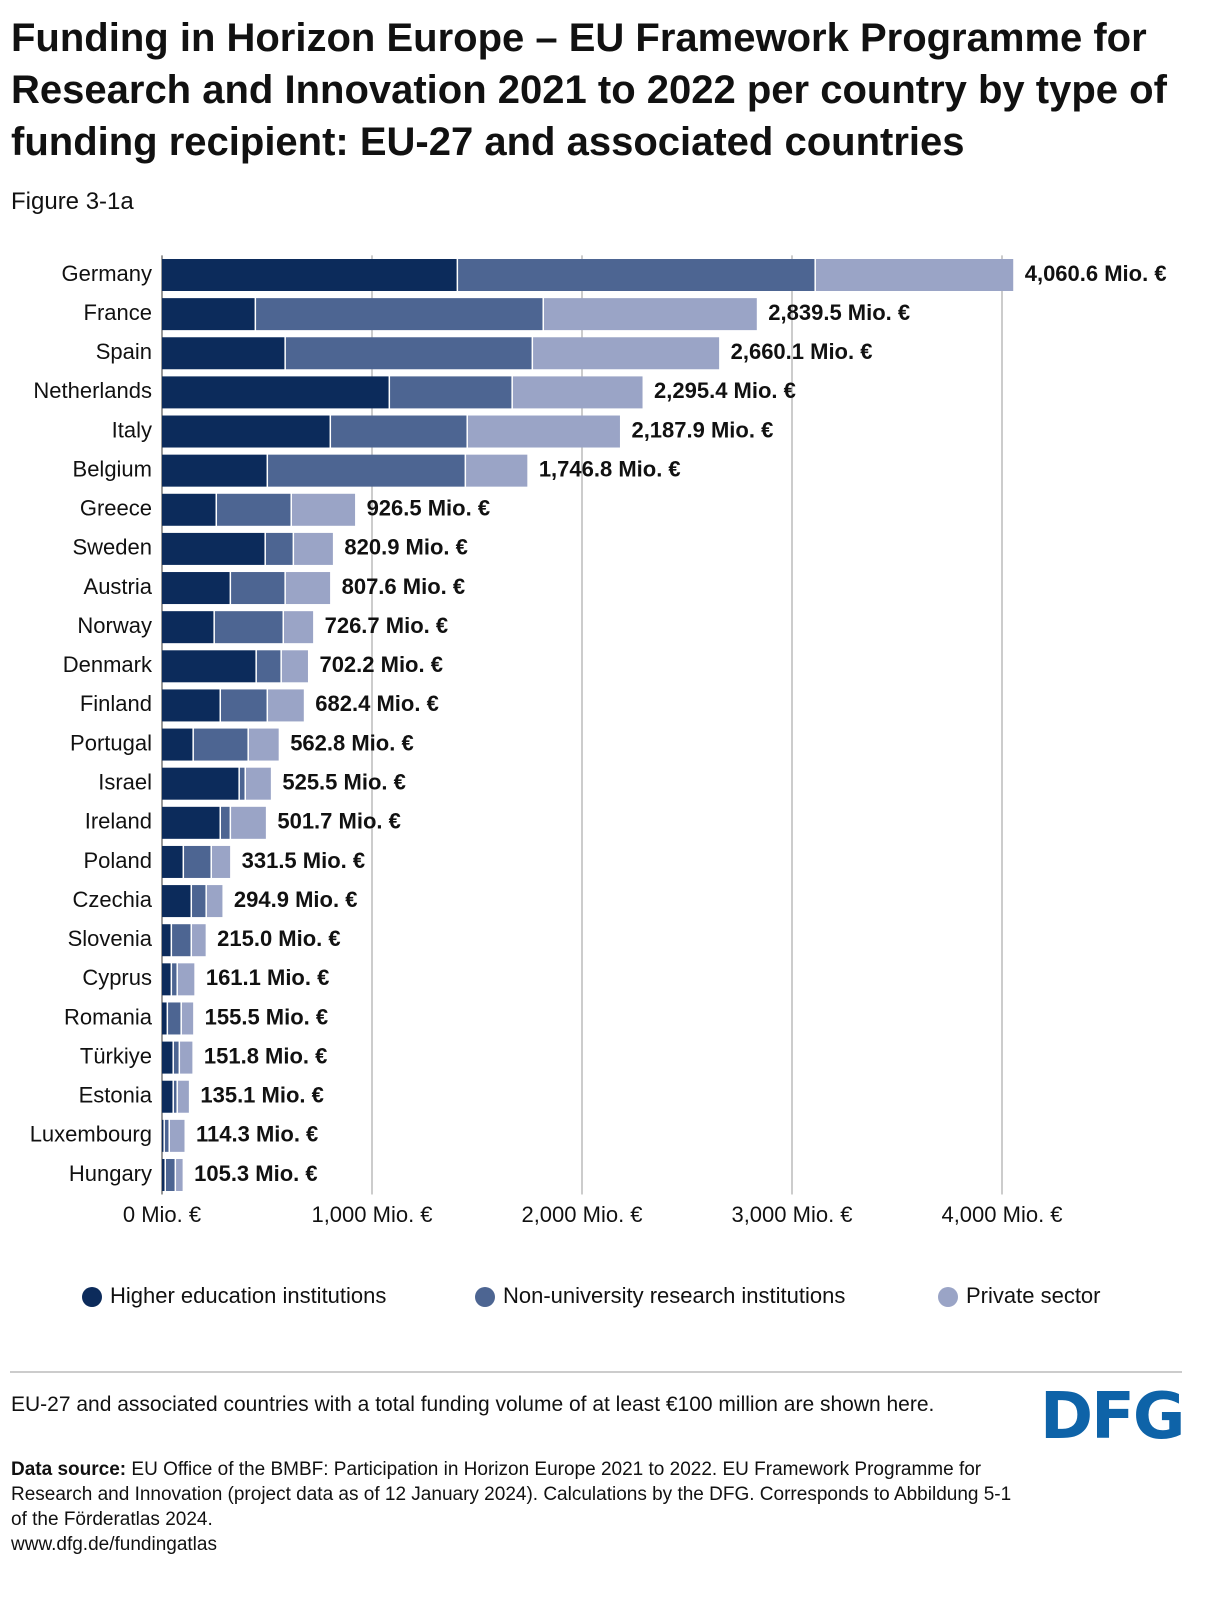  Describe the element at coordinates (344, 782) in the screenshot. I see `value-label: 525.5 Mio. €` at that location.